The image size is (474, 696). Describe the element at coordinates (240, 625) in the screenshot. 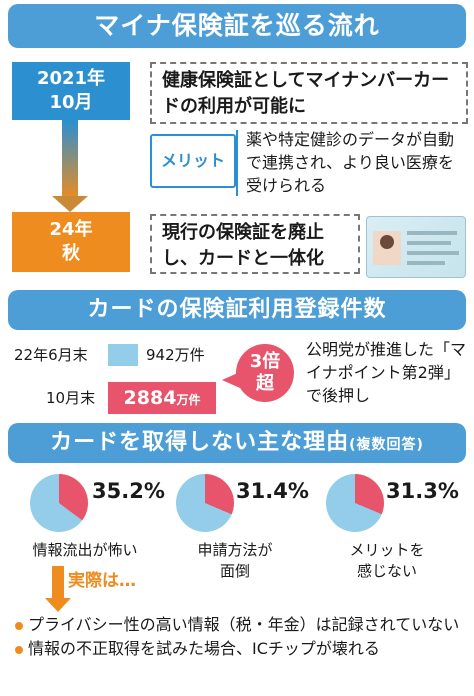

I see `fact-item-1: プライバシー性の高い情報（税・年金）は記録されていない` at that location.